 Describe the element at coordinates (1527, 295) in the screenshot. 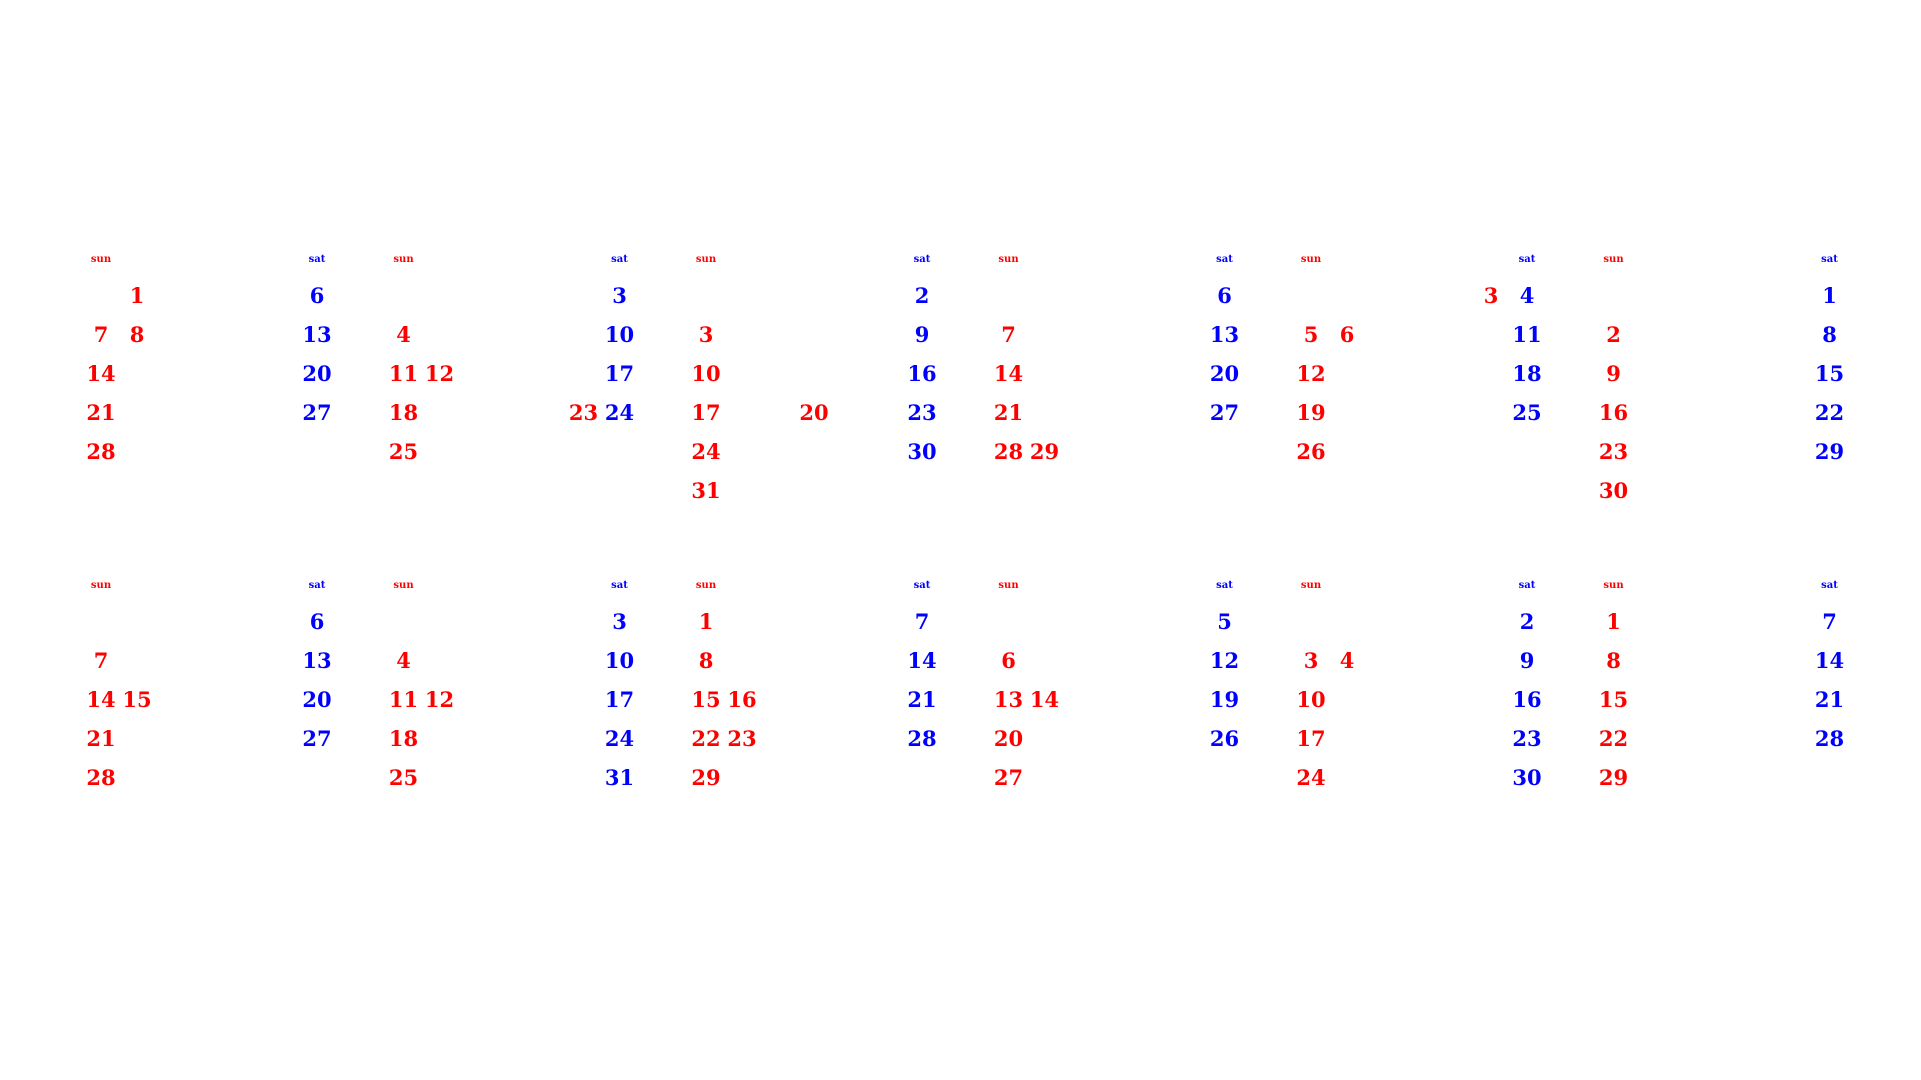

I see `saturday-date: 4` at that location.